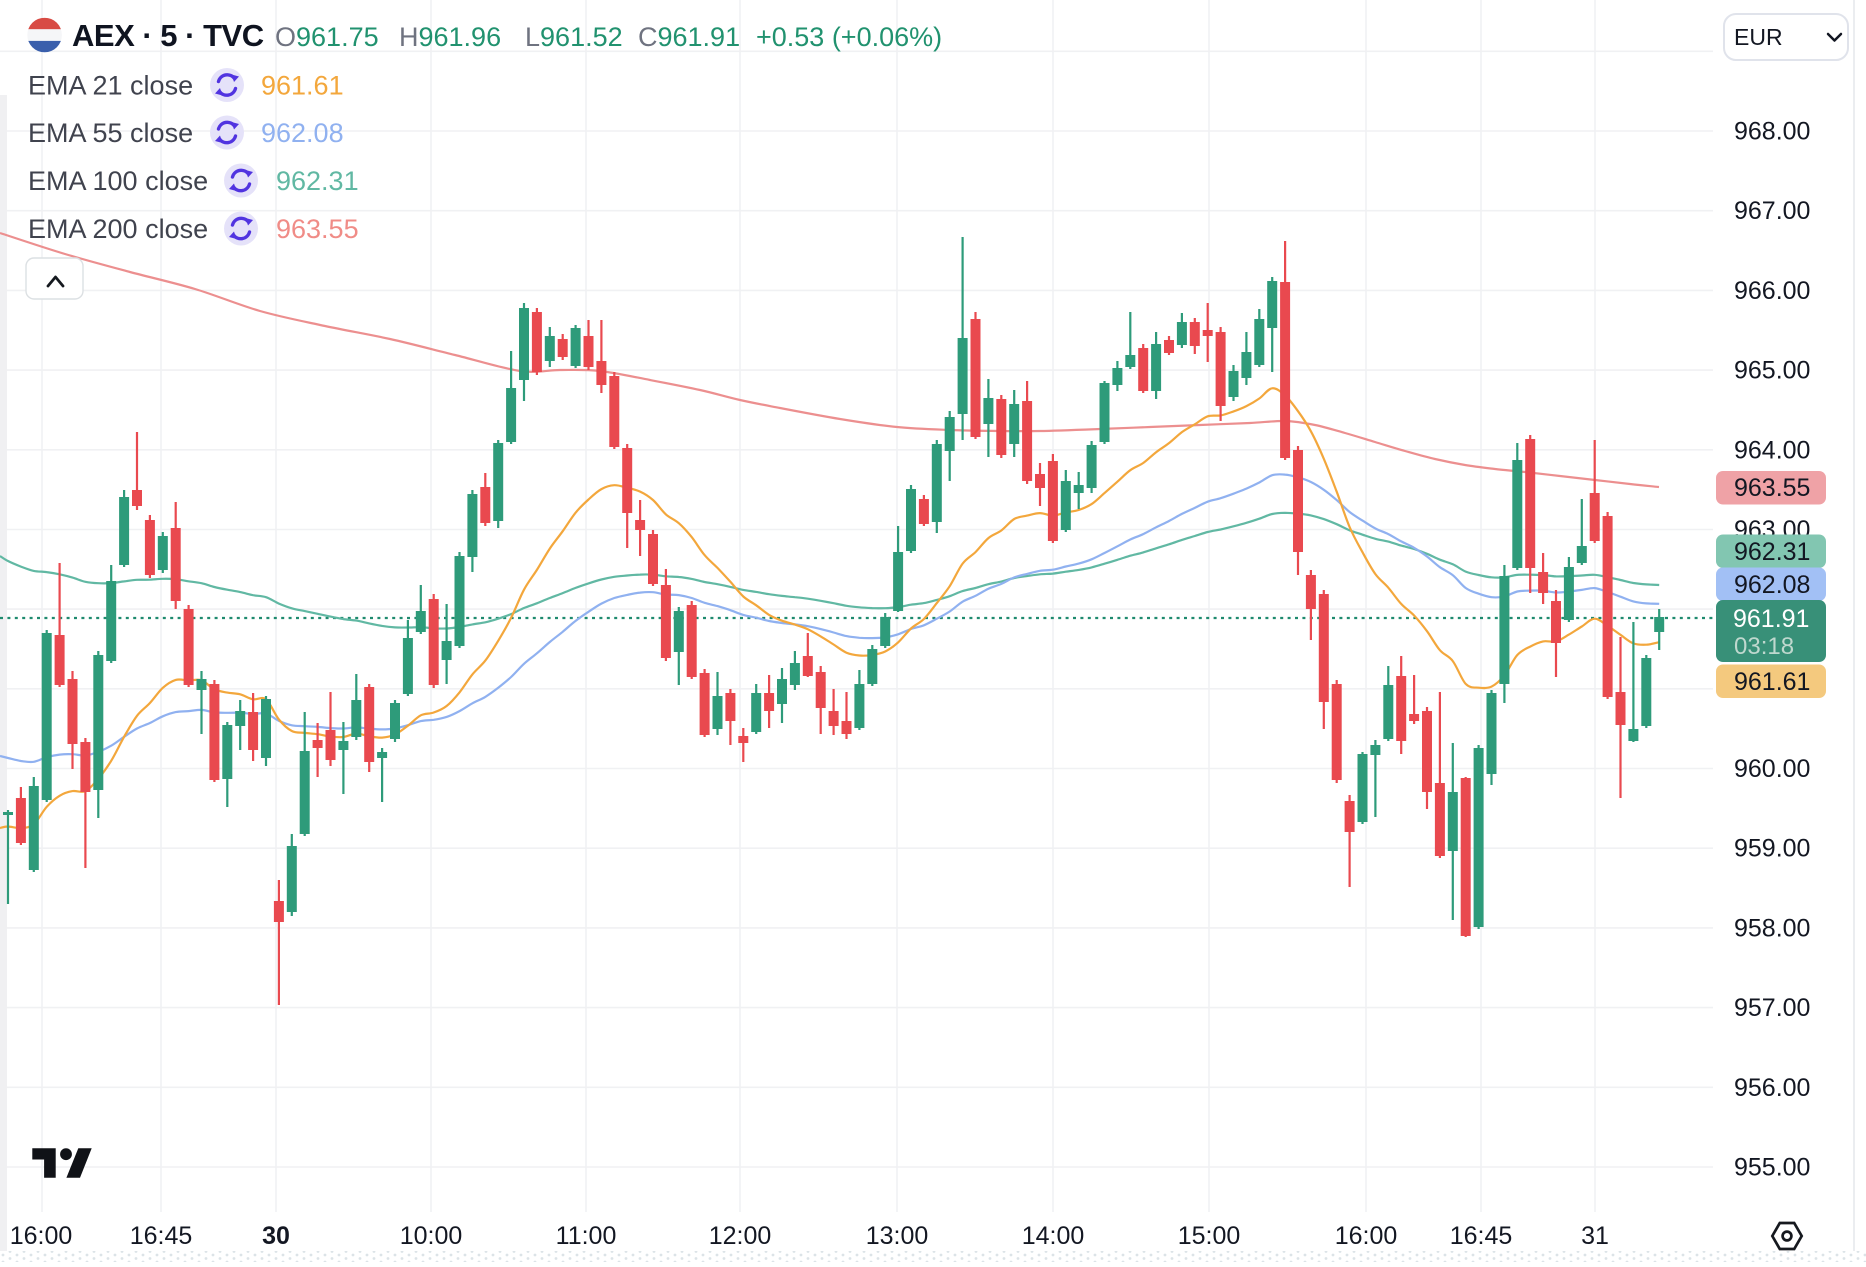 This screenshot has height=1267, width=1866. Describe the element at coordinates (1772, 371) in the screenshot. I see `svg-text: 965.00` at that location.